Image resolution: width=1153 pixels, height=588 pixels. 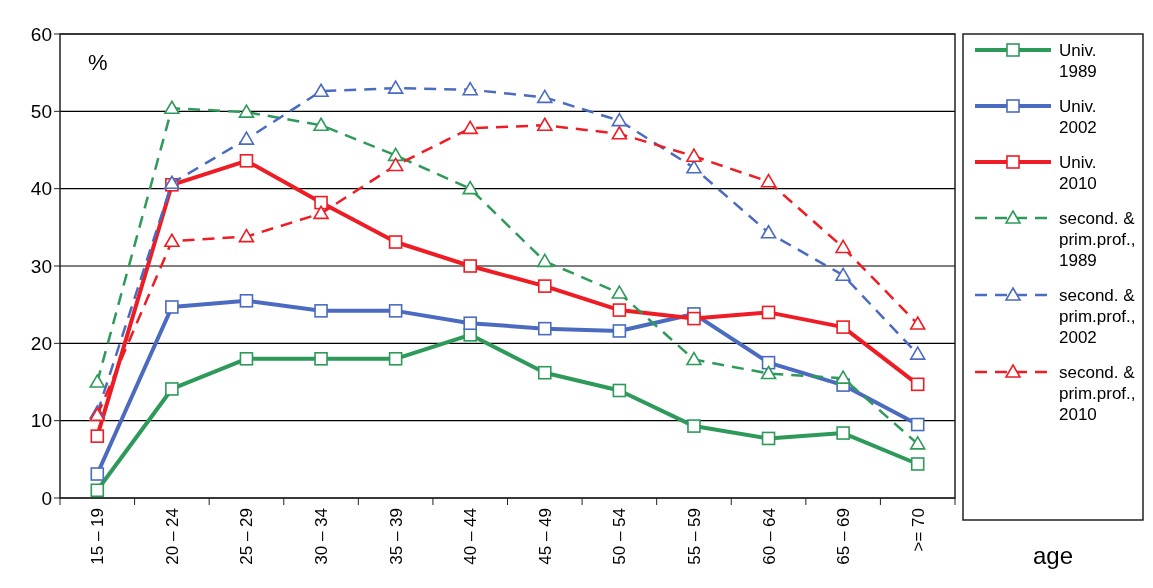 What do you see at coordinates (41, 266) in the screenshot?
I see `y-tick-label: 30` at bounding box center [41, 266].